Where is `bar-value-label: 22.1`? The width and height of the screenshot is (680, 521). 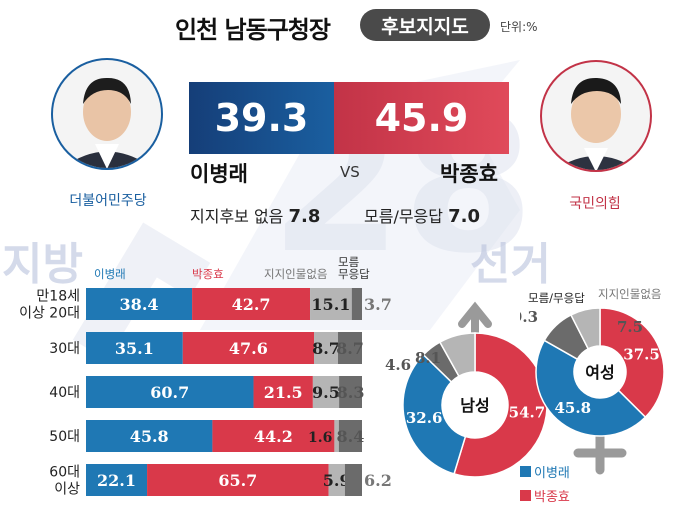
bar-value-label: 22.1 is located at coordinates (116, 480).